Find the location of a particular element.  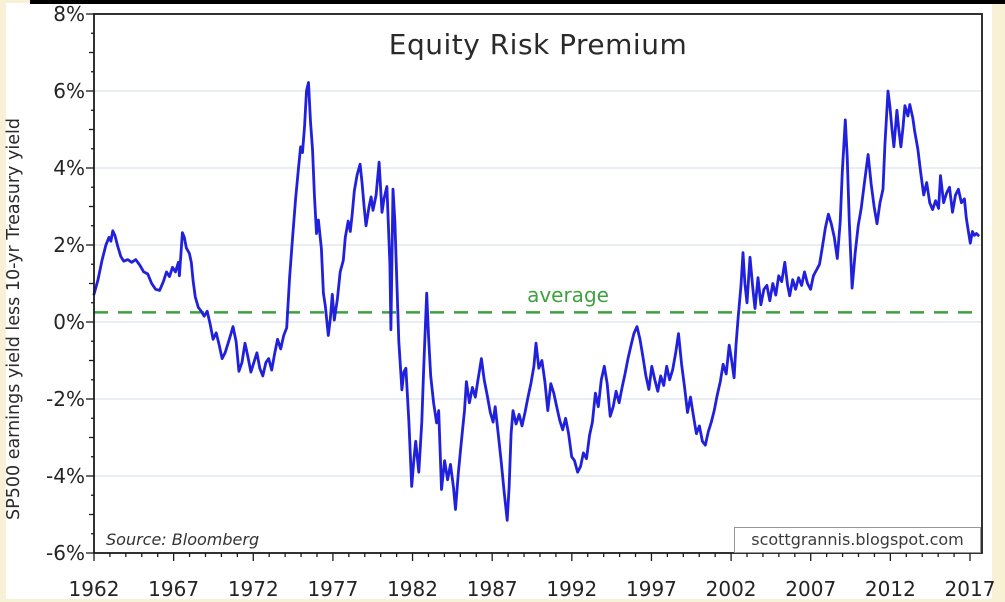

x-tick-label: 2012 is located at coordinates (890, 589).